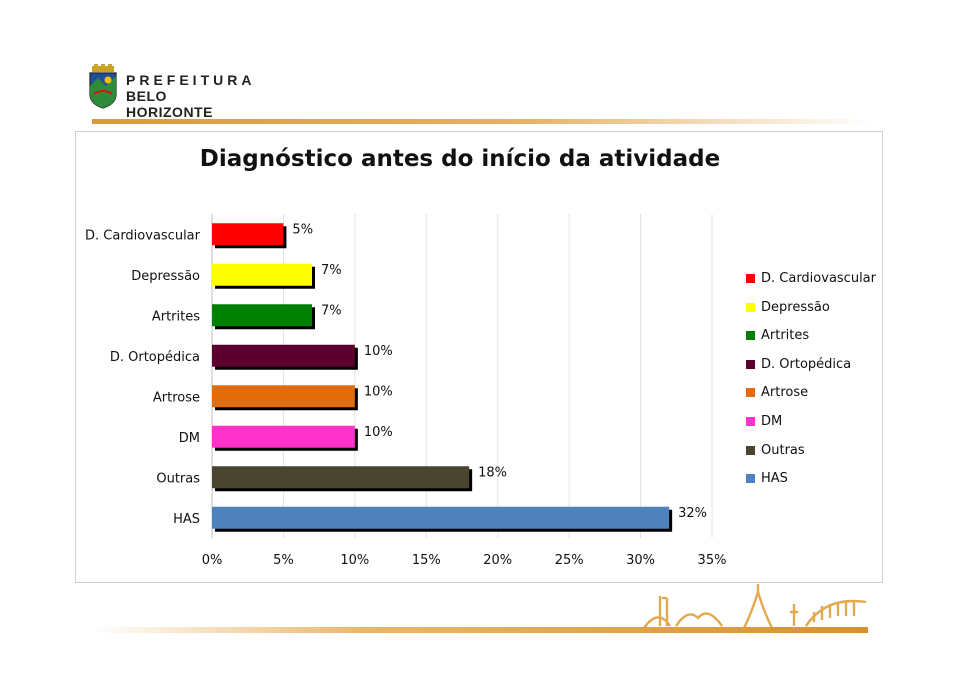  I want to click on data-label: 18%, so click(492, 472).